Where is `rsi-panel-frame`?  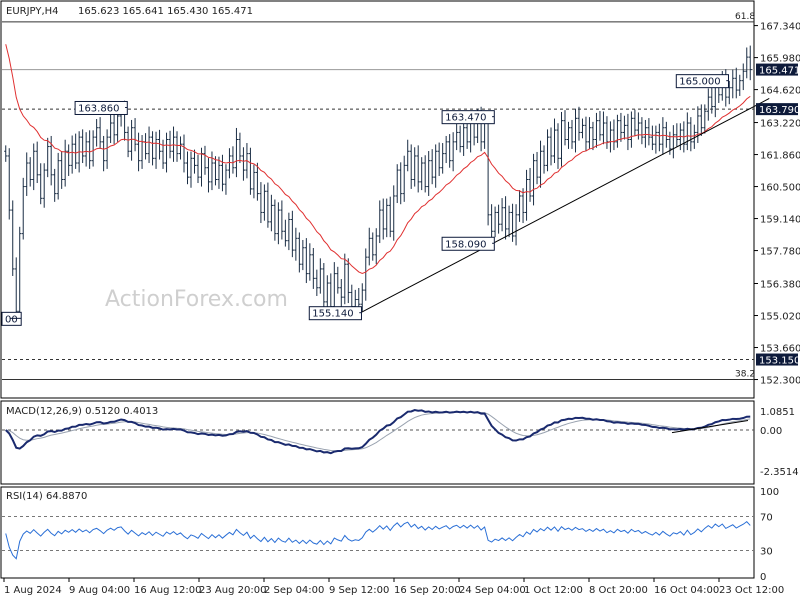
rsi-panel-frame is located at coordinates (377, 532).